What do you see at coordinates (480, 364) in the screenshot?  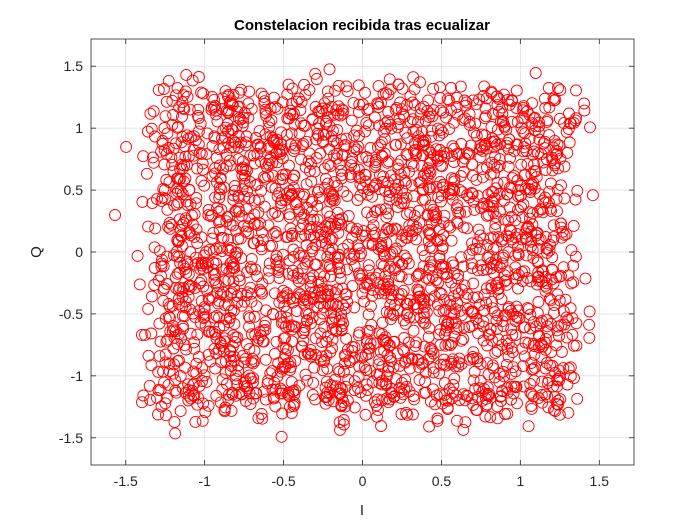 I see `scatter-point-1990` at bounding box center [480, 364].